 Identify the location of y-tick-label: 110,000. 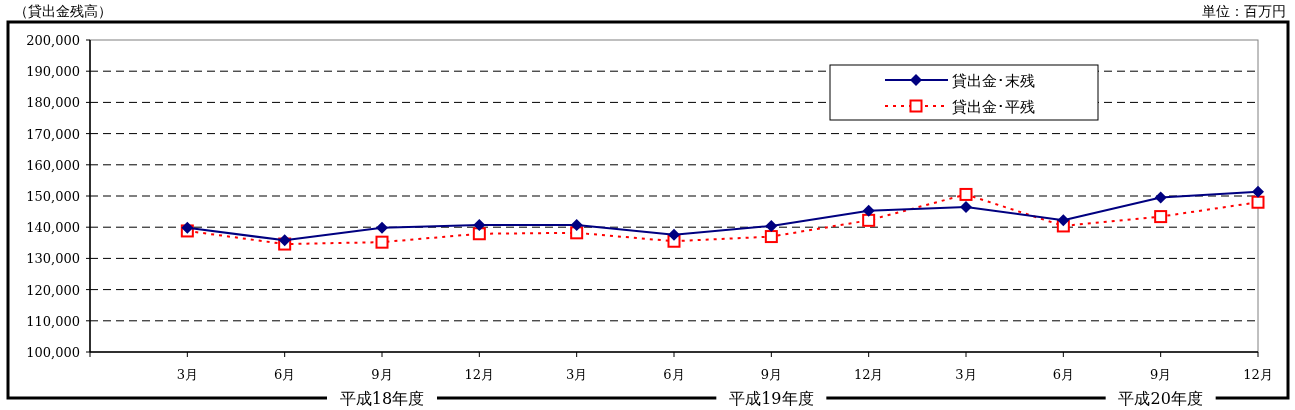
(53, 321).